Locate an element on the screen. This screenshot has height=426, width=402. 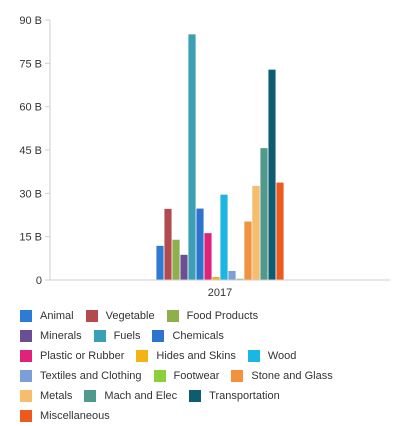
bar-minerals is located at coordinates (184, 267).